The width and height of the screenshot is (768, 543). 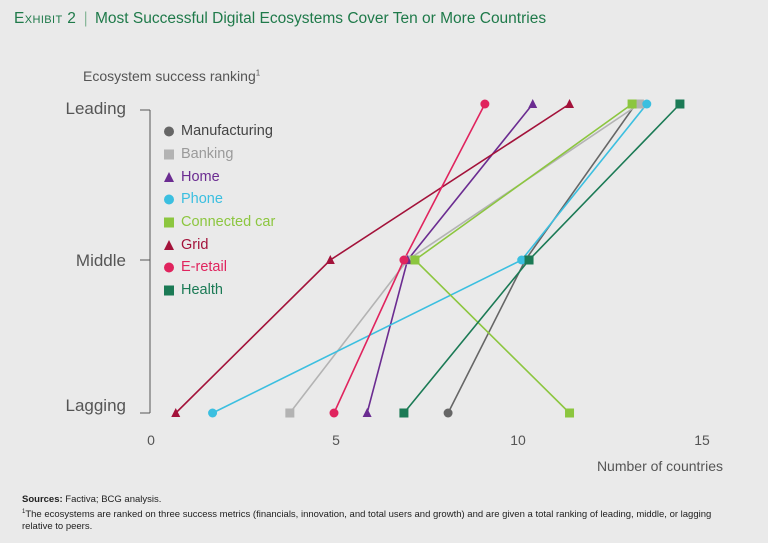 I want to click on y-tick-lagging: Lagging, so click(x=95, y=405).